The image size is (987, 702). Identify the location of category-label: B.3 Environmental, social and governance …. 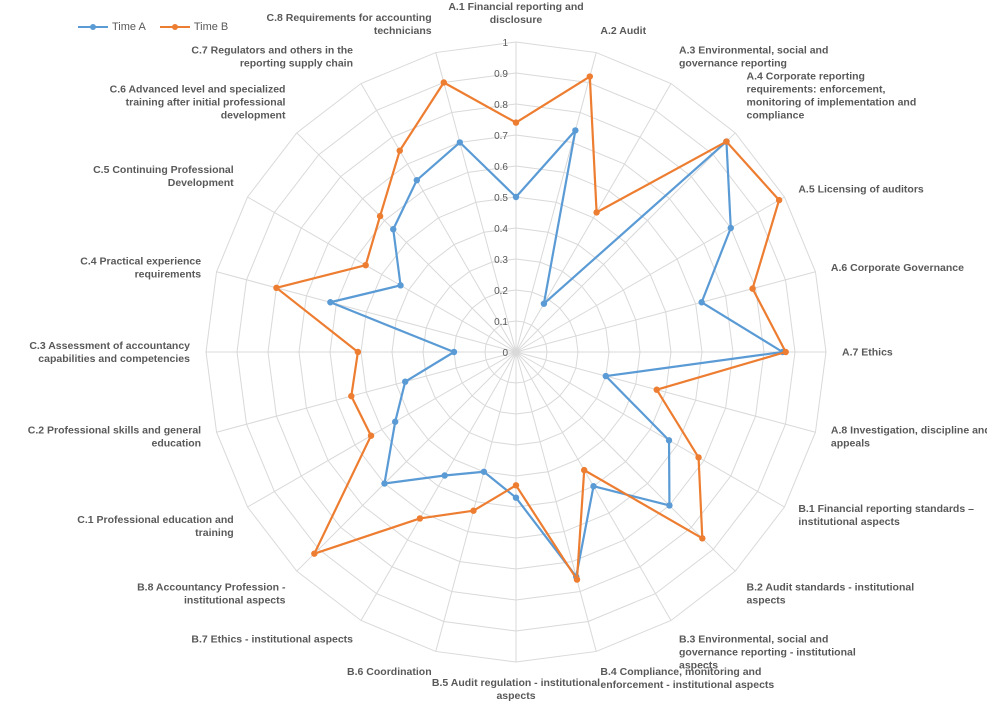
(767, 652).